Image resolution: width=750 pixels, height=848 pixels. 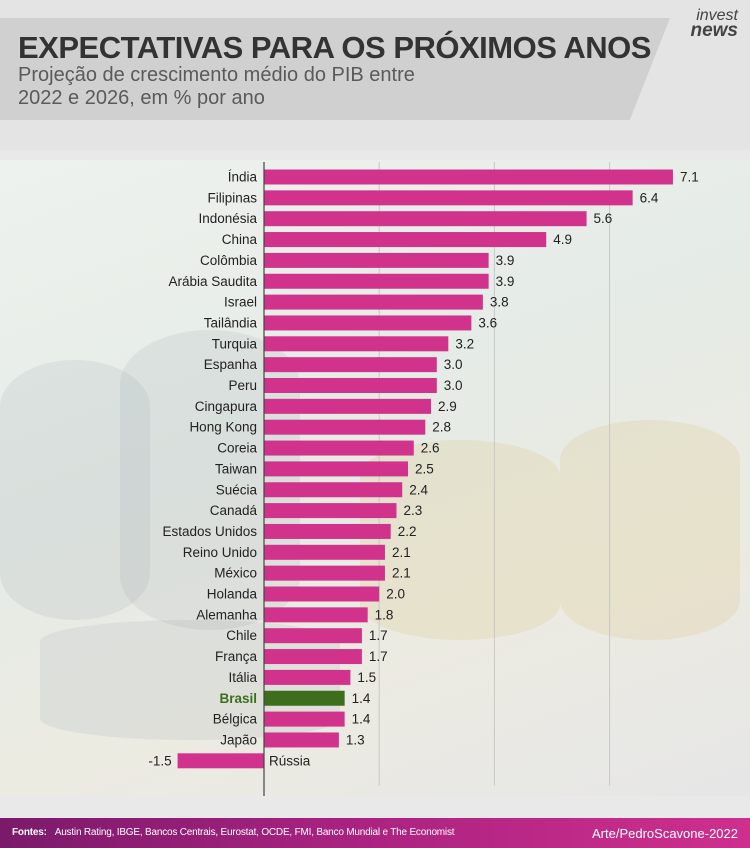 I want to click on category-label: Suécia, so click(x=237, y=489).